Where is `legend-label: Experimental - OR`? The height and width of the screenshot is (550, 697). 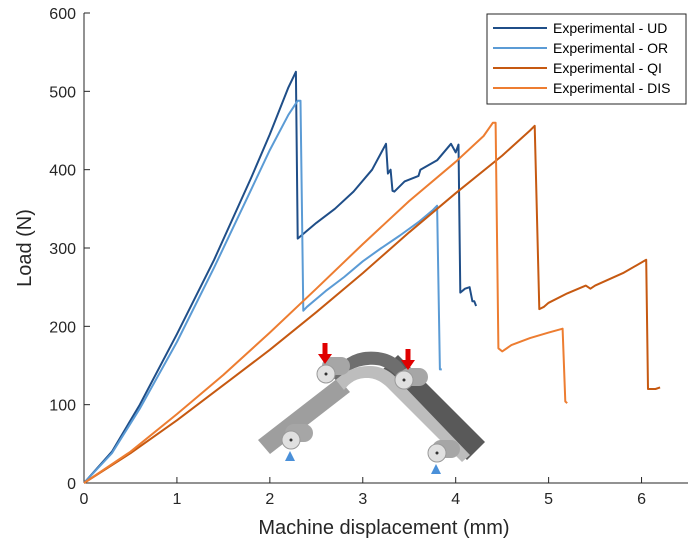
legend-label: Experimental - OR is located at coordinates (610, 48).